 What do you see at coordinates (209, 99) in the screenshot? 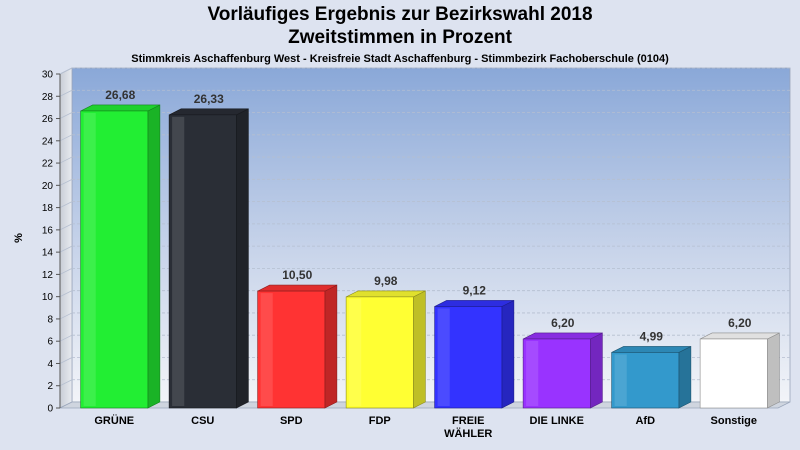
I see `data-label: 26,33` at bounding box center [209, 99].